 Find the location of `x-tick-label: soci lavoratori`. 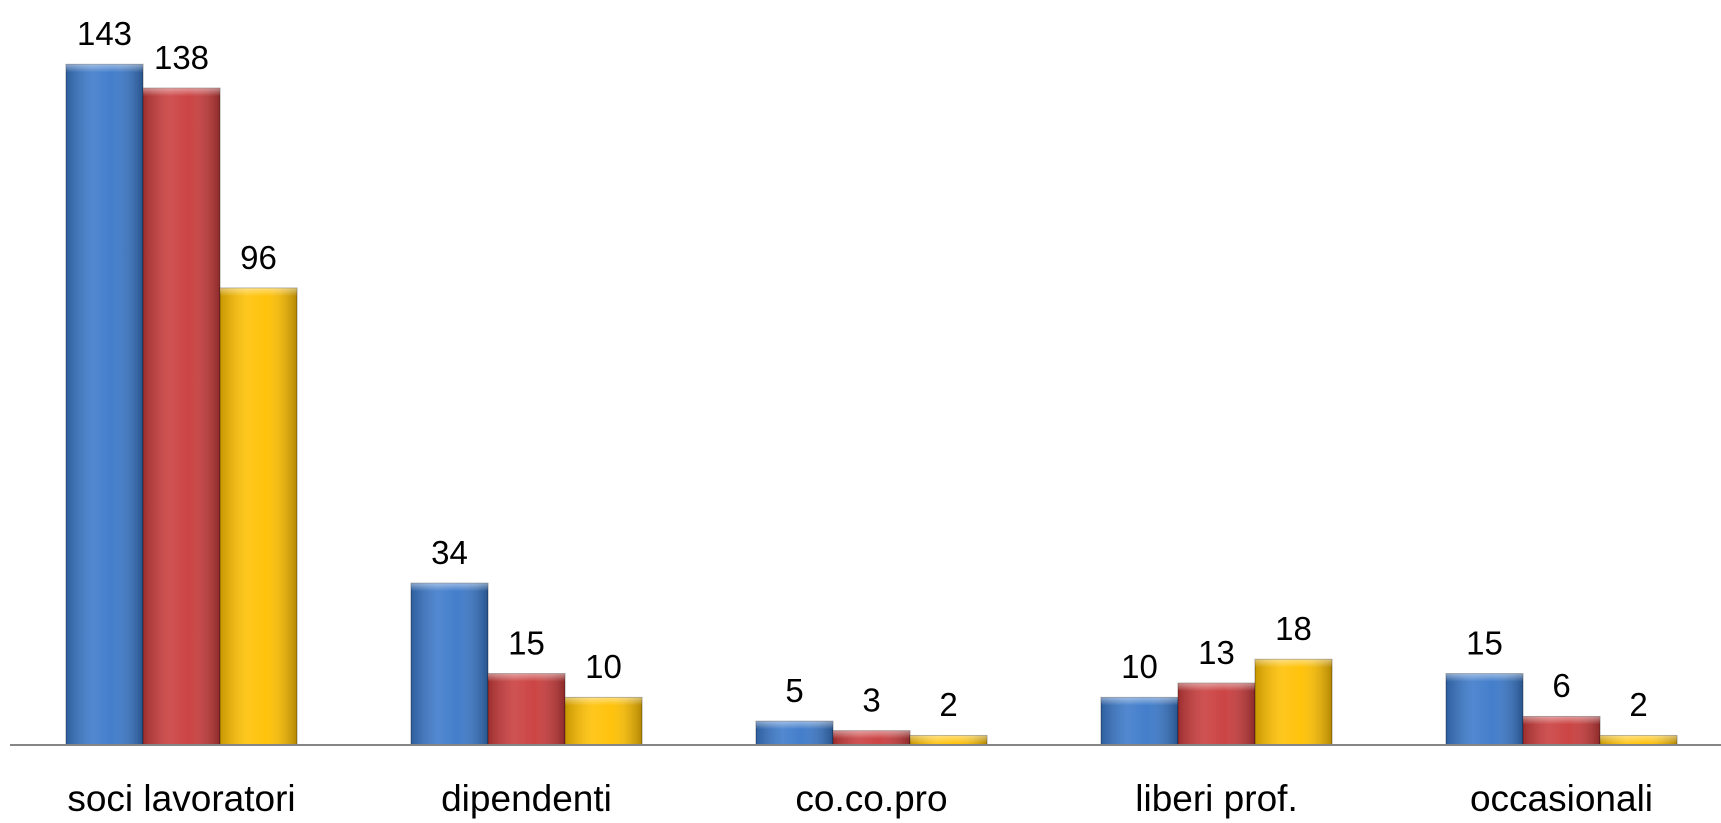

x-tick-label: soci lavoratori is located at coordinates (181, 798).